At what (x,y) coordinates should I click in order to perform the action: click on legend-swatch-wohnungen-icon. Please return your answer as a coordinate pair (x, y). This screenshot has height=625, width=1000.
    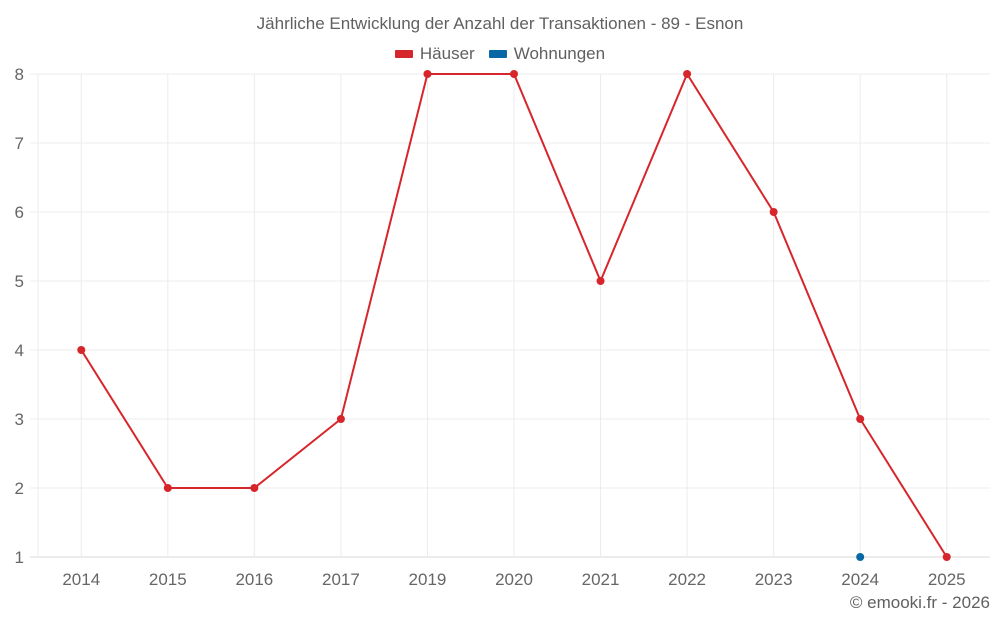
    Looking at the image, I should click on (497, 54).